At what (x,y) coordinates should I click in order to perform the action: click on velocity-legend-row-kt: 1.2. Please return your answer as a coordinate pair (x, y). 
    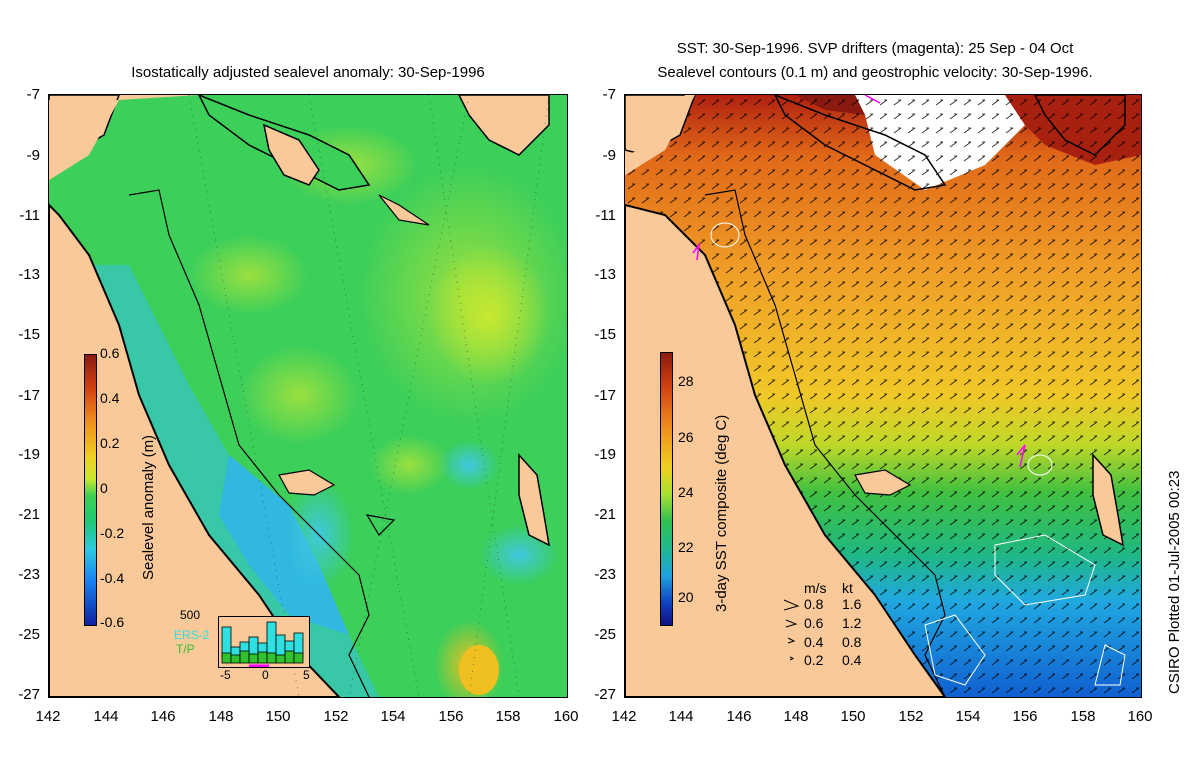
    Looking at the image, I should click on (852, 623).